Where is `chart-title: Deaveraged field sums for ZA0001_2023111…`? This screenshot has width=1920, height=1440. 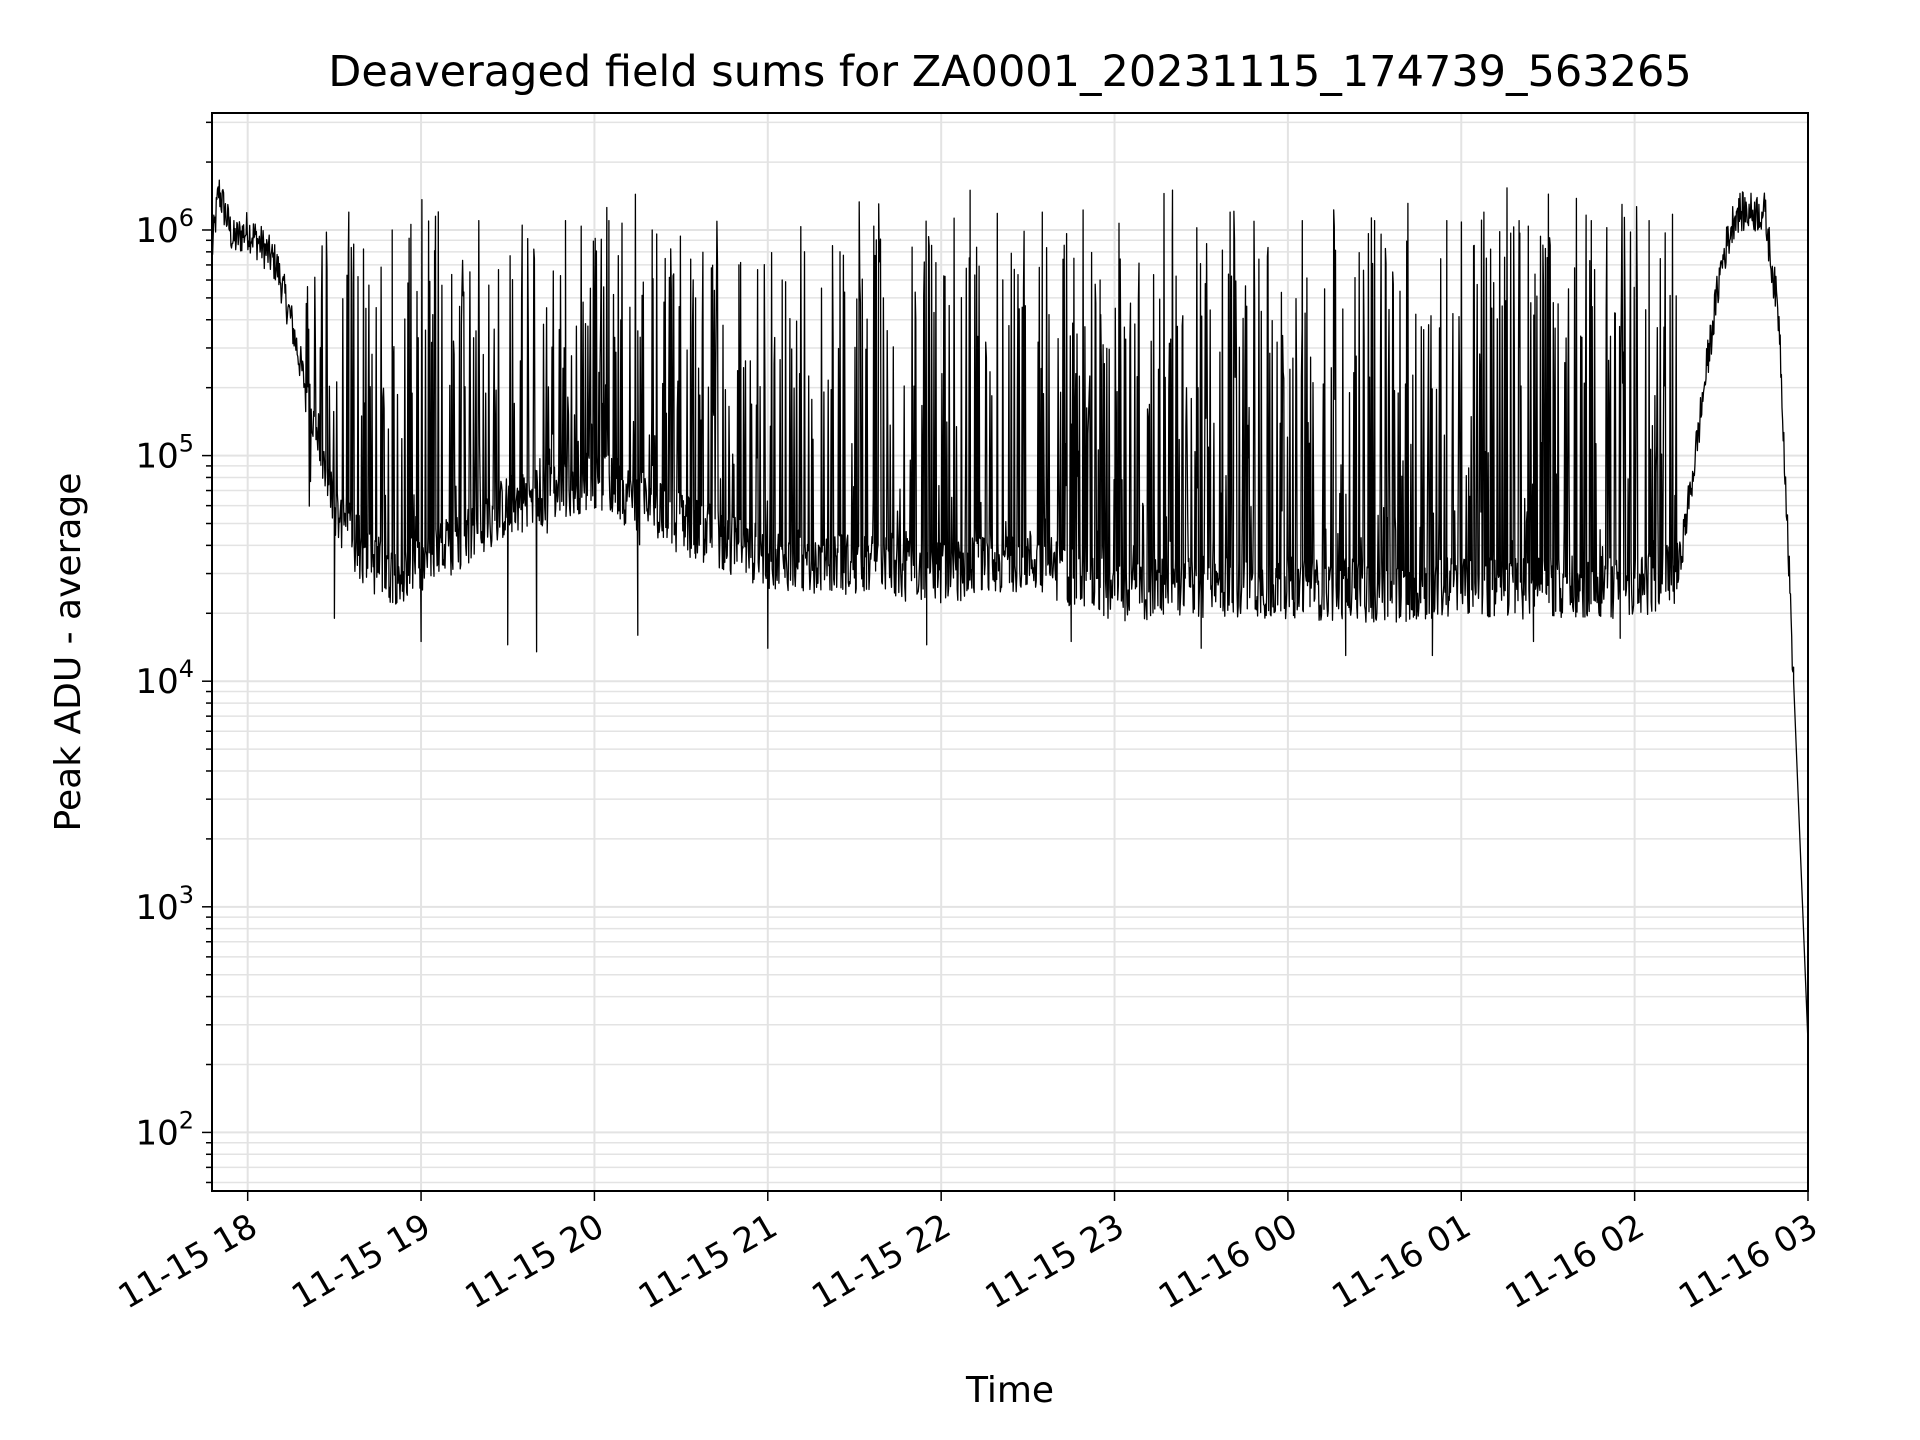
chart-title: Deaveraged field sums for ZA0001_2023111… is located at coordinates (1009, 72).